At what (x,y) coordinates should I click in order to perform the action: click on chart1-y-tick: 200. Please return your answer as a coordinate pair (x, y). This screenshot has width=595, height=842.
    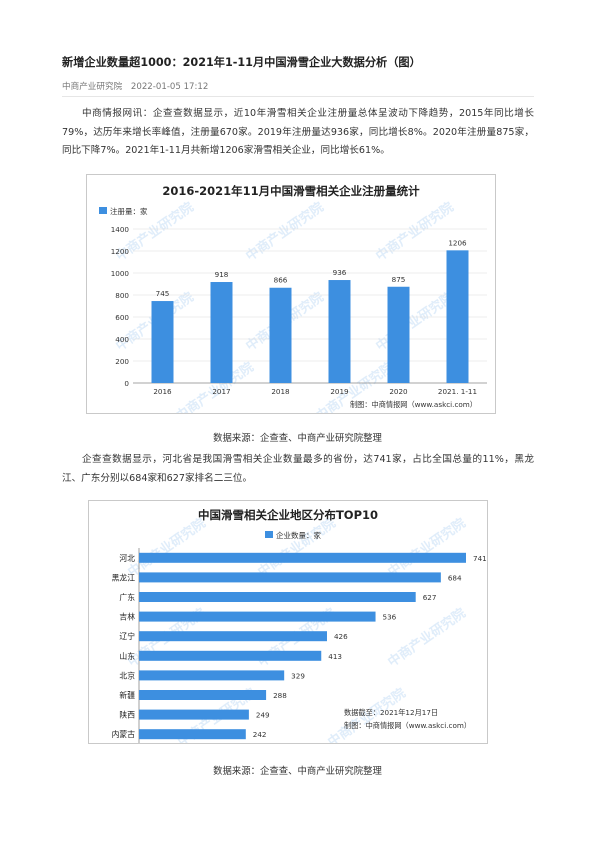
    Looking at the image, I should click on (122, 361).